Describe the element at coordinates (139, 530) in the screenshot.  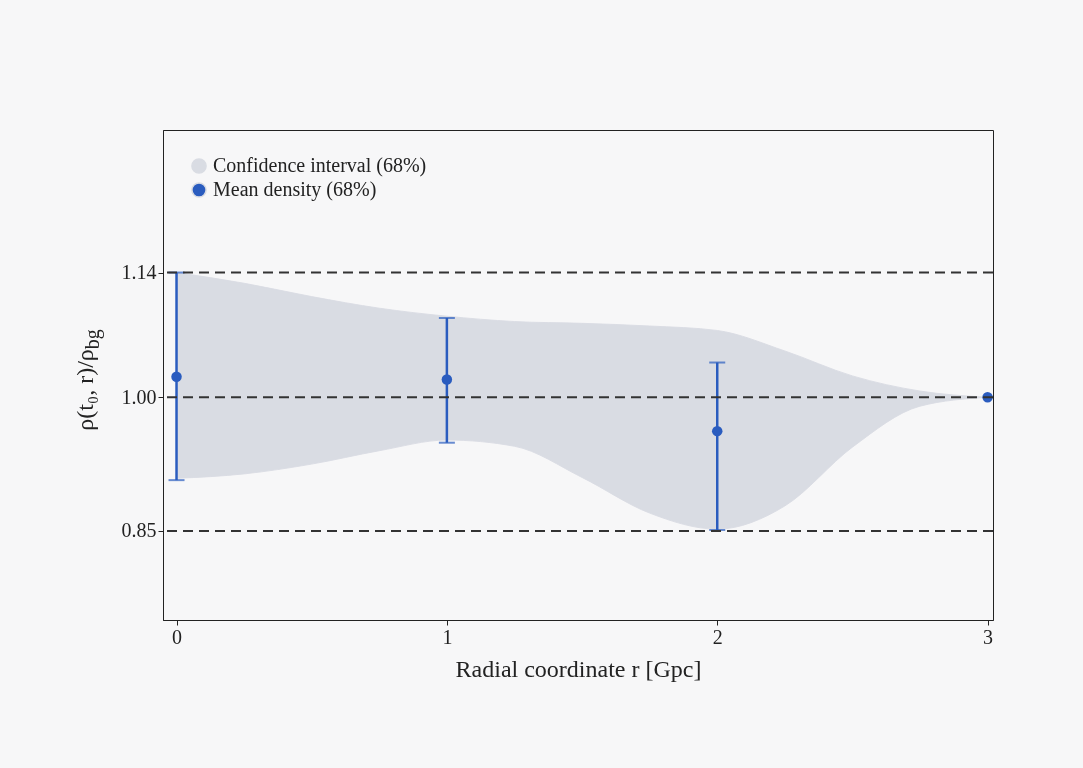
I see `y-tick-label: 0.85` at that location.